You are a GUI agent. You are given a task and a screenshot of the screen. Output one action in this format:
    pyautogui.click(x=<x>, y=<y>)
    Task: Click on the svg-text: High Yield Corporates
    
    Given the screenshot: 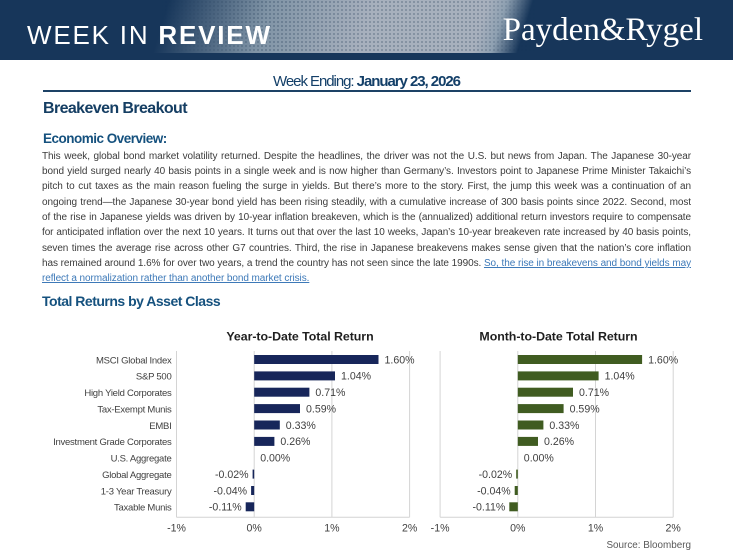 What is the action you would take?
    pyautogui.click(x=128, y=393)
    